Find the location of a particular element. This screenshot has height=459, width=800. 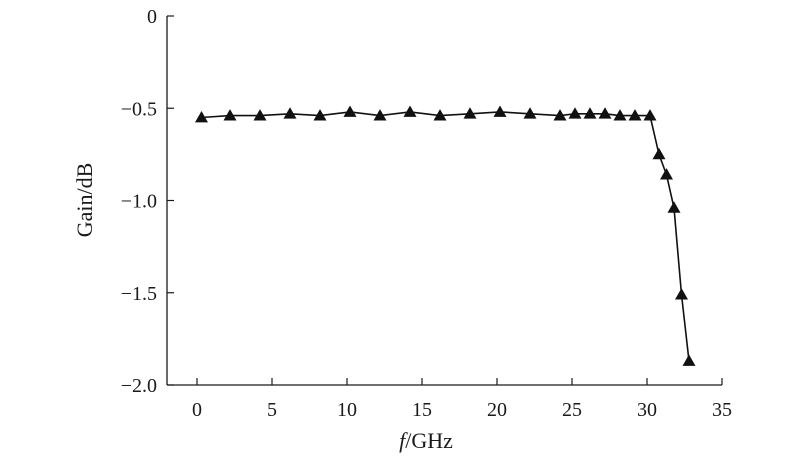

y-tick-label: 0 is located at coordinates (152, 17).